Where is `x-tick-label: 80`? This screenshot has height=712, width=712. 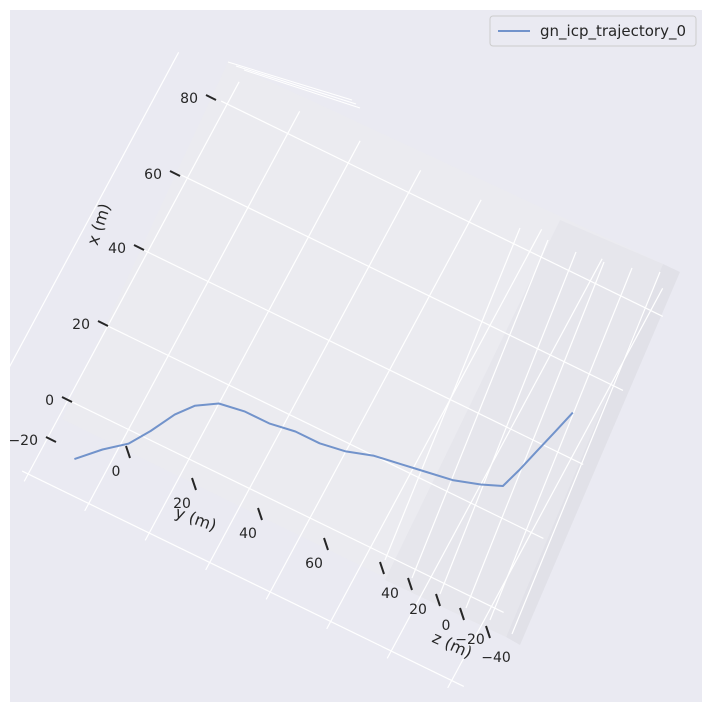 x-tick-label: 80 is located at coordinates (189, 99).